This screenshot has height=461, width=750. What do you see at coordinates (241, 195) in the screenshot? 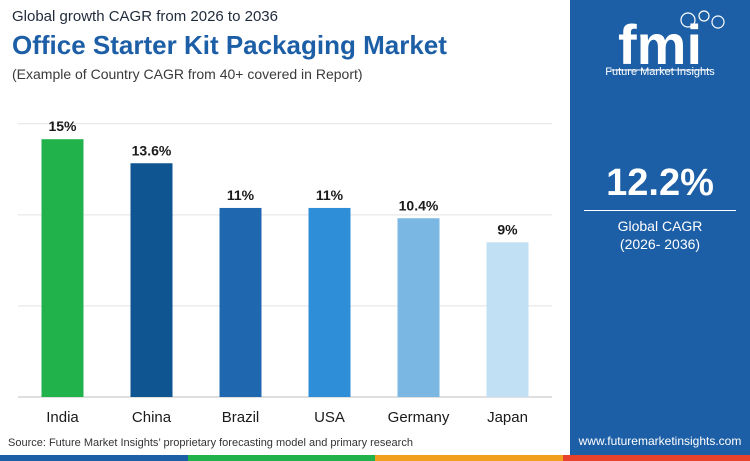
I see `value-label-brazil: 11%` at bounding box center [241, 195].